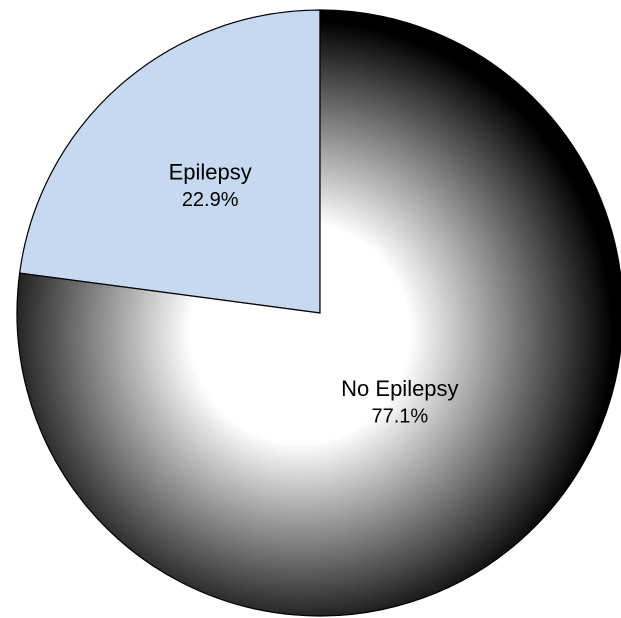  What do you see at coordinates (210, 200) in the screenshot?
I see `slice-value-label: 22.9%` at bounding box center [210, 200].